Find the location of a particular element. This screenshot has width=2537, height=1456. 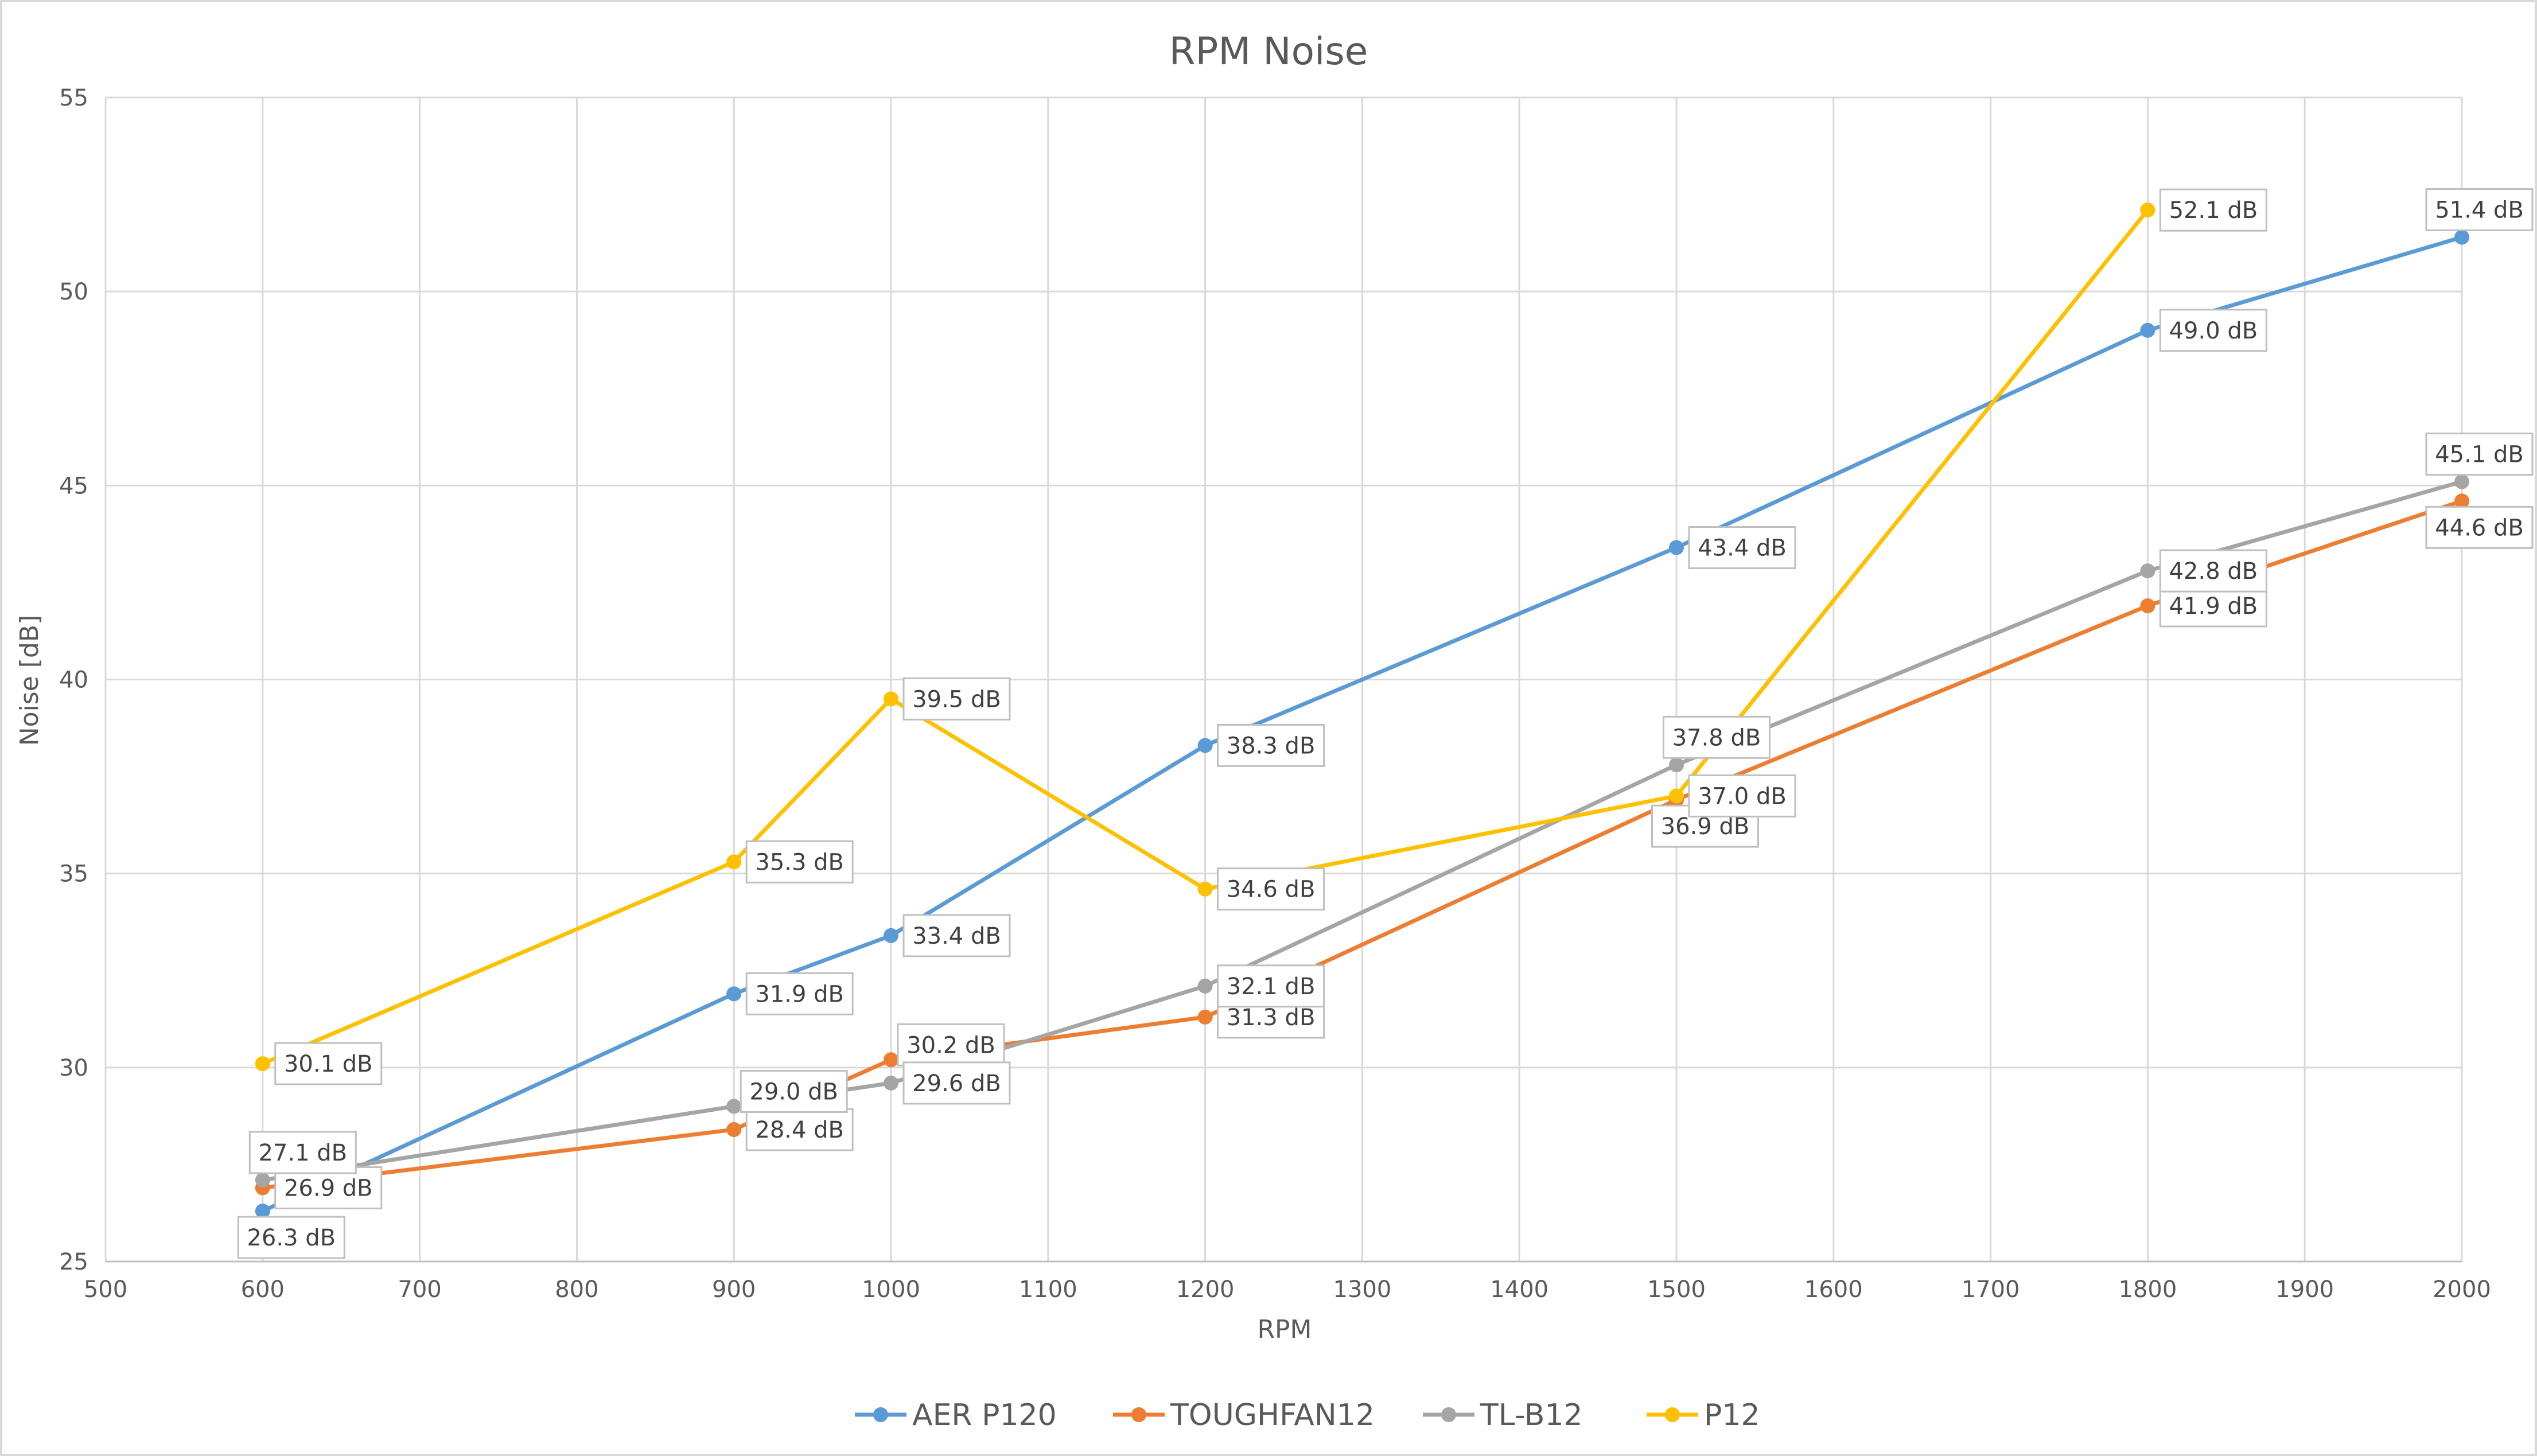

data-label: 37.0 dB is located at coordinates (1742, 795).